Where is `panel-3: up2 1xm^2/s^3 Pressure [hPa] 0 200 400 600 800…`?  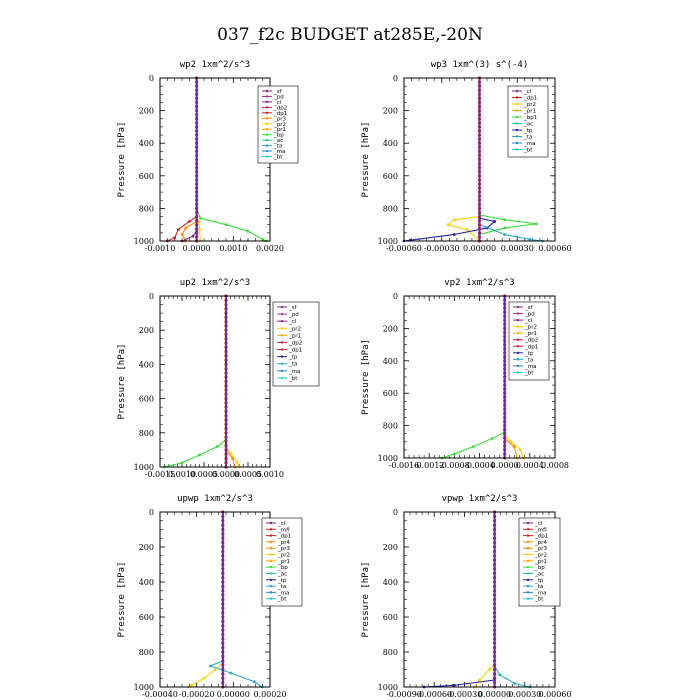 panel-3: up2 1xm^2/s^3 Pressure [hPa] 0 200 400 600 800… is located at coordinates (218, 378).